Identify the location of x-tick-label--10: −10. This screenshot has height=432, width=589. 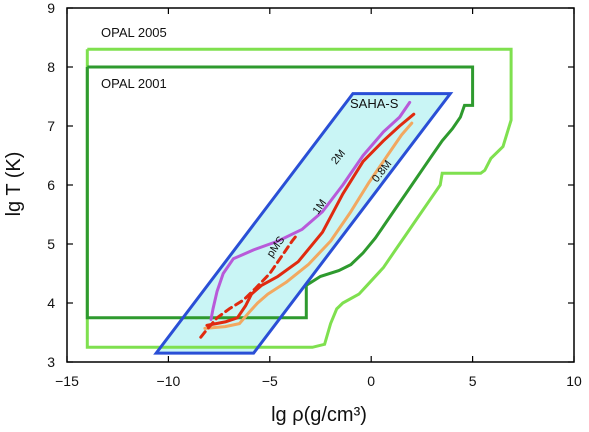
(169, 381).